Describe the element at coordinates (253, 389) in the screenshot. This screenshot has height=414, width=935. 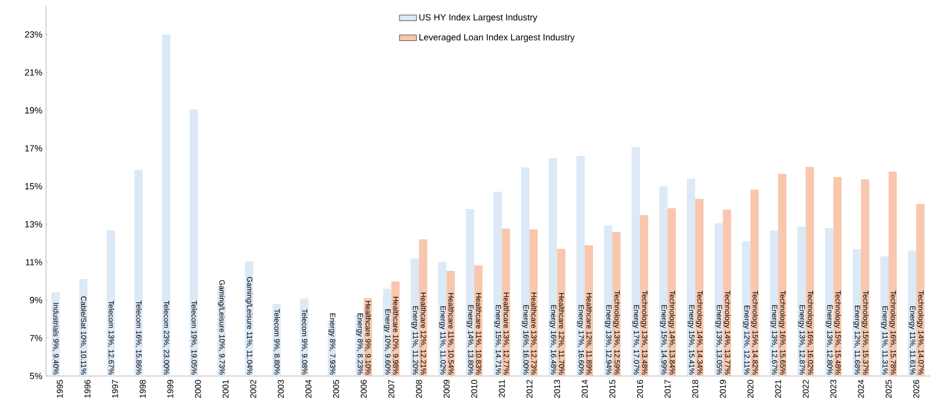
I see `x-tick-label: 2002` at that location.